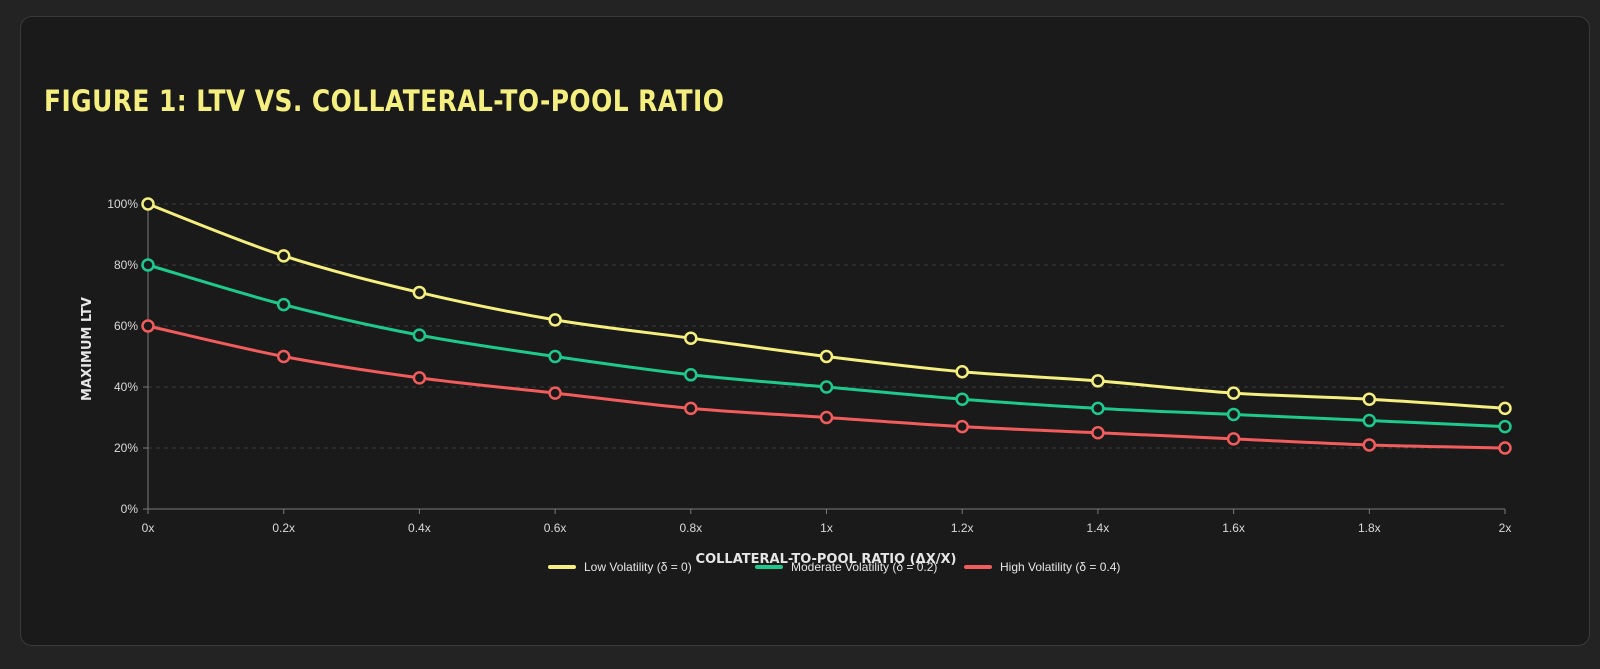 The image size is (1600, 669). What do you see at coordinates (87, 349) in the screenshot?
I see `y-axis-title: MAXIMUM LTV` at bounding box center [87, 349].